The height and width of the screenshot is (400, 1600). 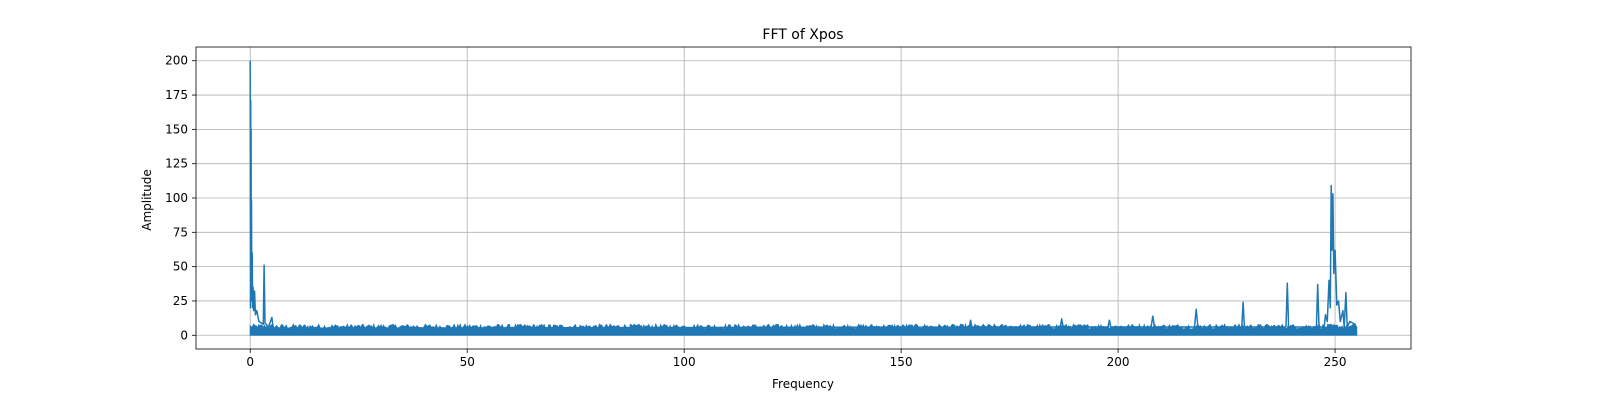 What do you see at coordinates (176, 95) in the screenshot?
I see `y-tick-label: 175` at bounding box center [176, 95].